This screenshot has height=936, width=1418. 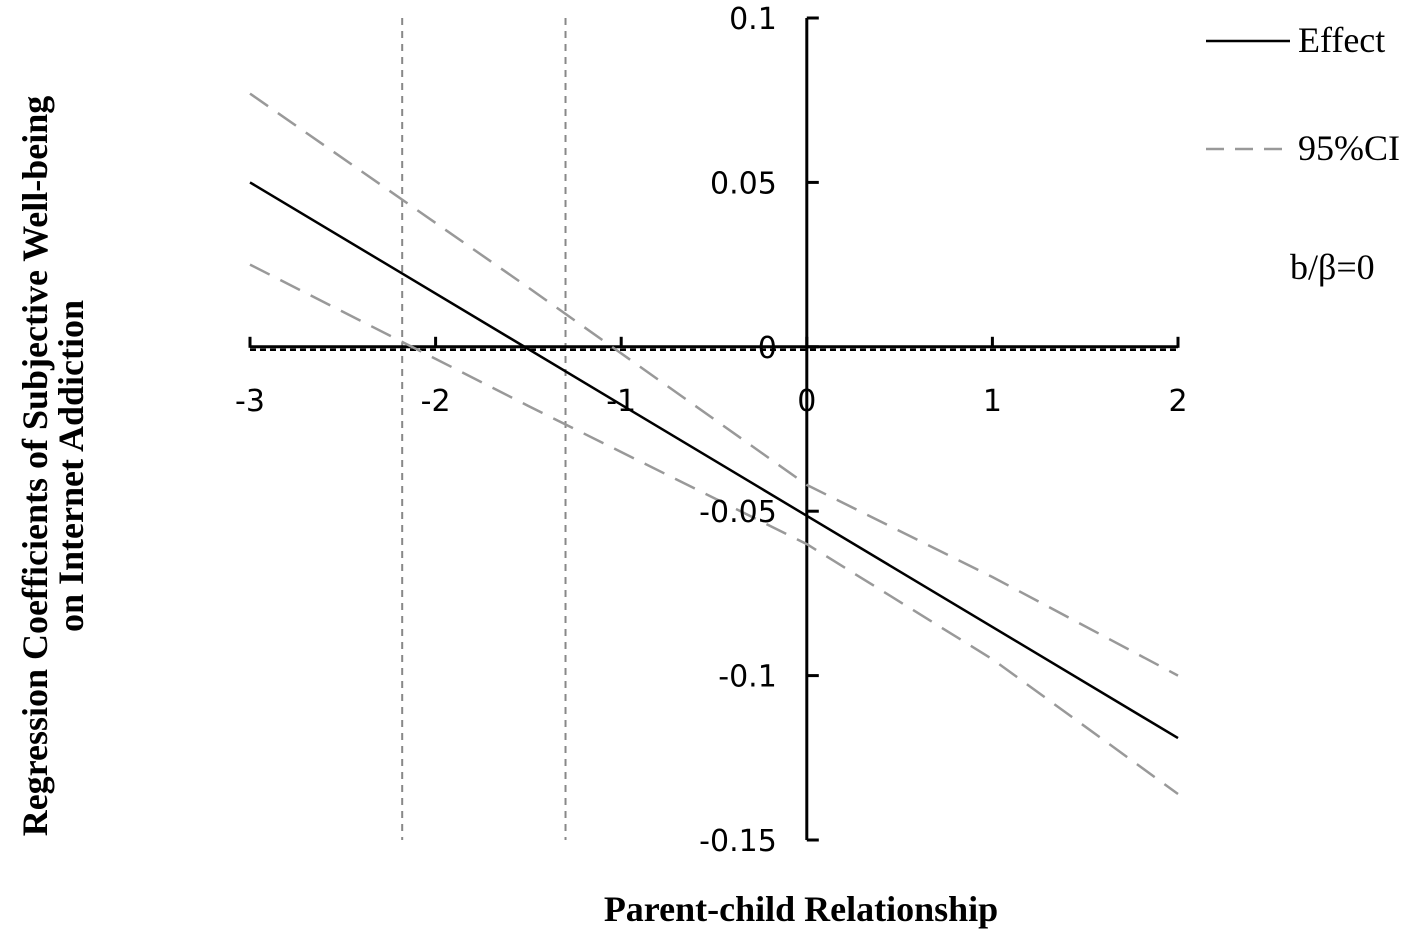 I want to click on legend-label-effect: Effect, so click(x=1341, y=40).